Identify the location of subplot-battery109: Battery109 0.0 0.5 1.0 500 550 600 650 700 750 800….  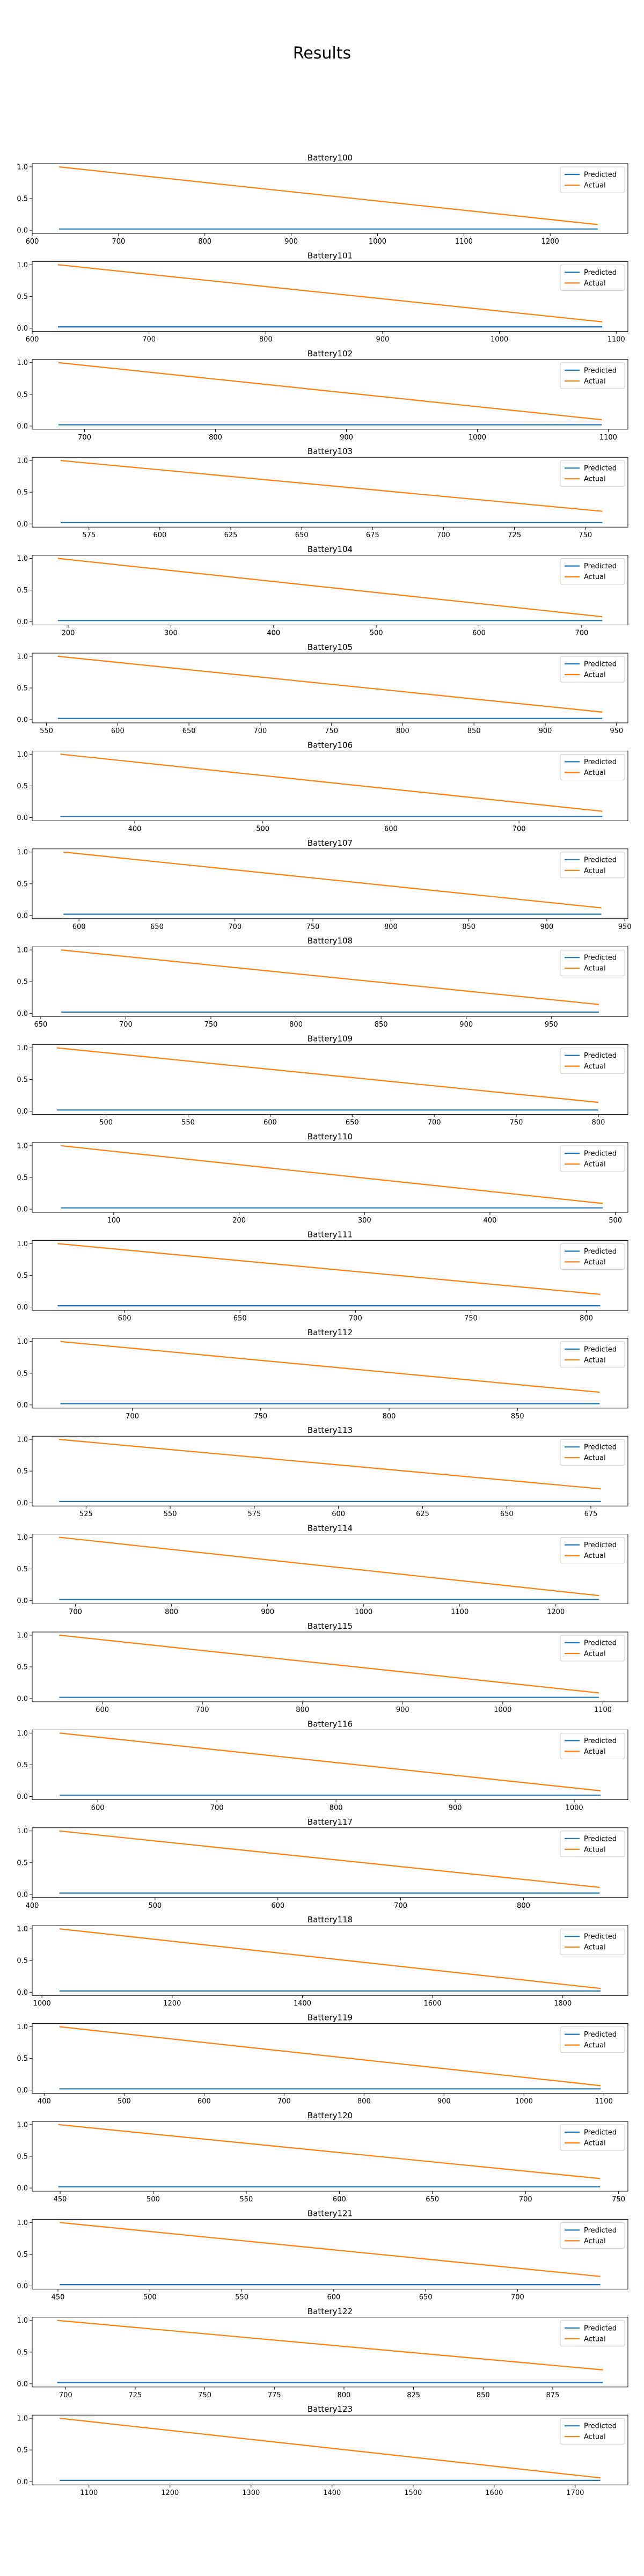
(322, 1080).